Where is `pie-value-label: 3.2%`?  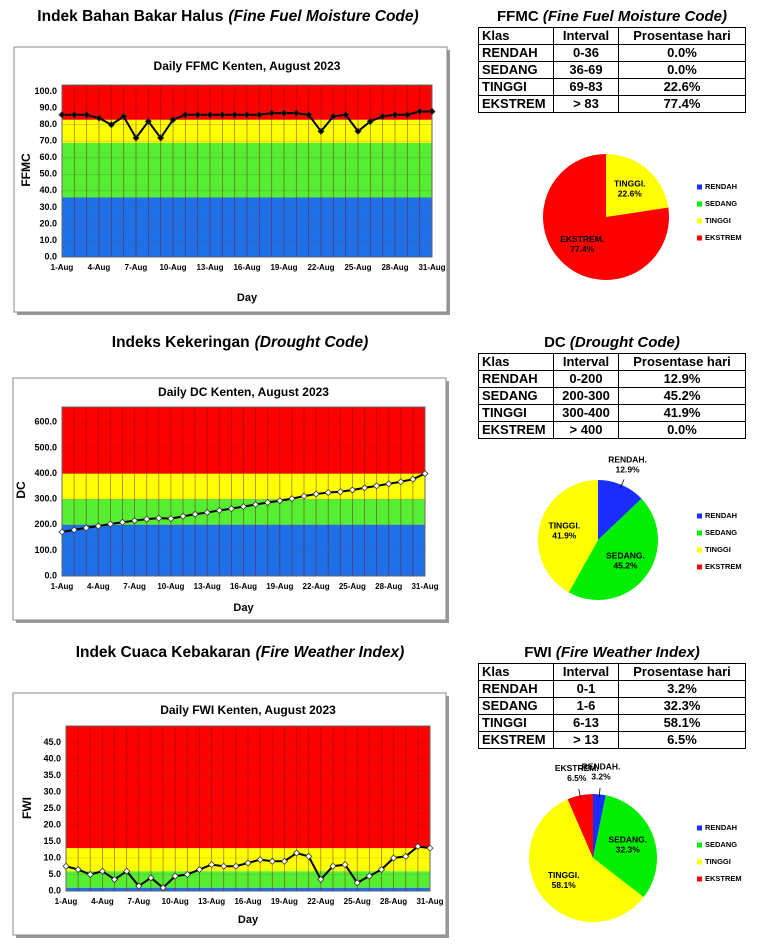 pie-value-label: 3.2% is located at coordinates (601, 777).